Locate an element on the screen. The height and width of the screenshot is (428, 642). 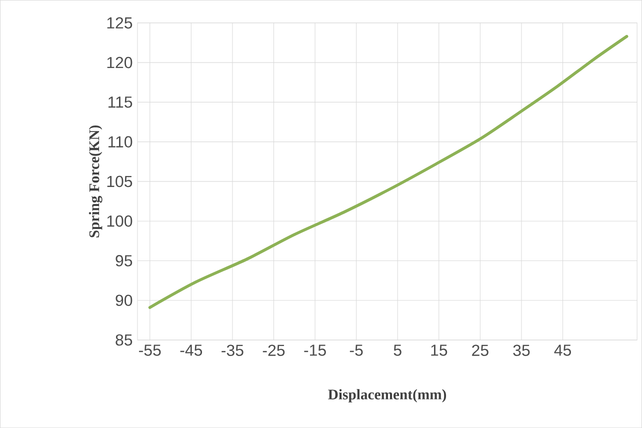
y-tick-label: 115 is located at coordinates (120, 102).